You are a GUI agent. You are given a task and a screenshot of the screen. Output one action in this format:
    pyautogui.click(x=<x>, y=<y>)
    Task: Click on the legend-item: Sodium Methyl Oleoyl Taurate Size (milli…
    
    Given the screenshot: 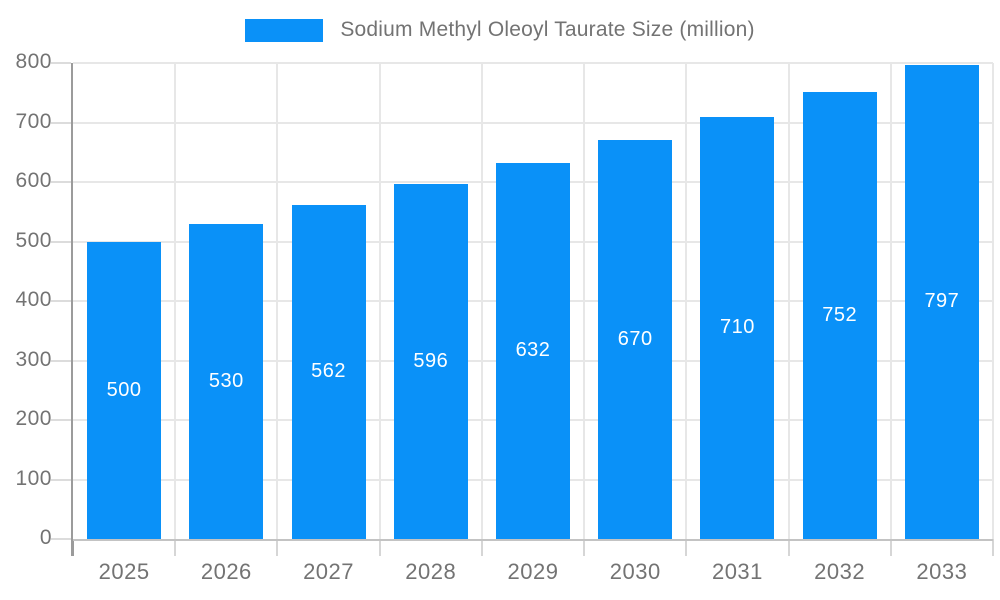 What is the action you would take?
    pyautogui.click(x=499, y=30)
    